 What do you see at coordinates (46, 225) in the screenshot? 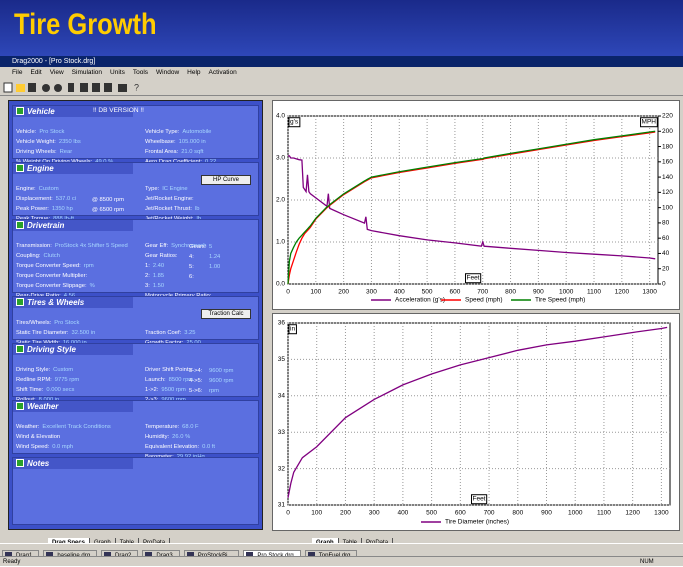
I see `section-title: Drivetrain` at bounding box center [46, 225].